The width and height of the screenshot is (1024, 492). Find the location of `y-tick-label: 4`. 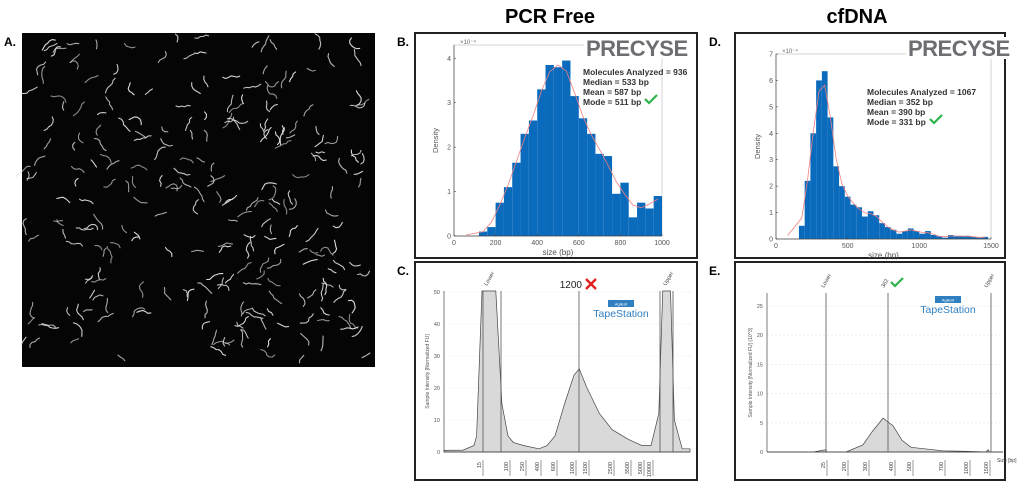

y-tick-label: 4 is located at coordinates (771, 134).